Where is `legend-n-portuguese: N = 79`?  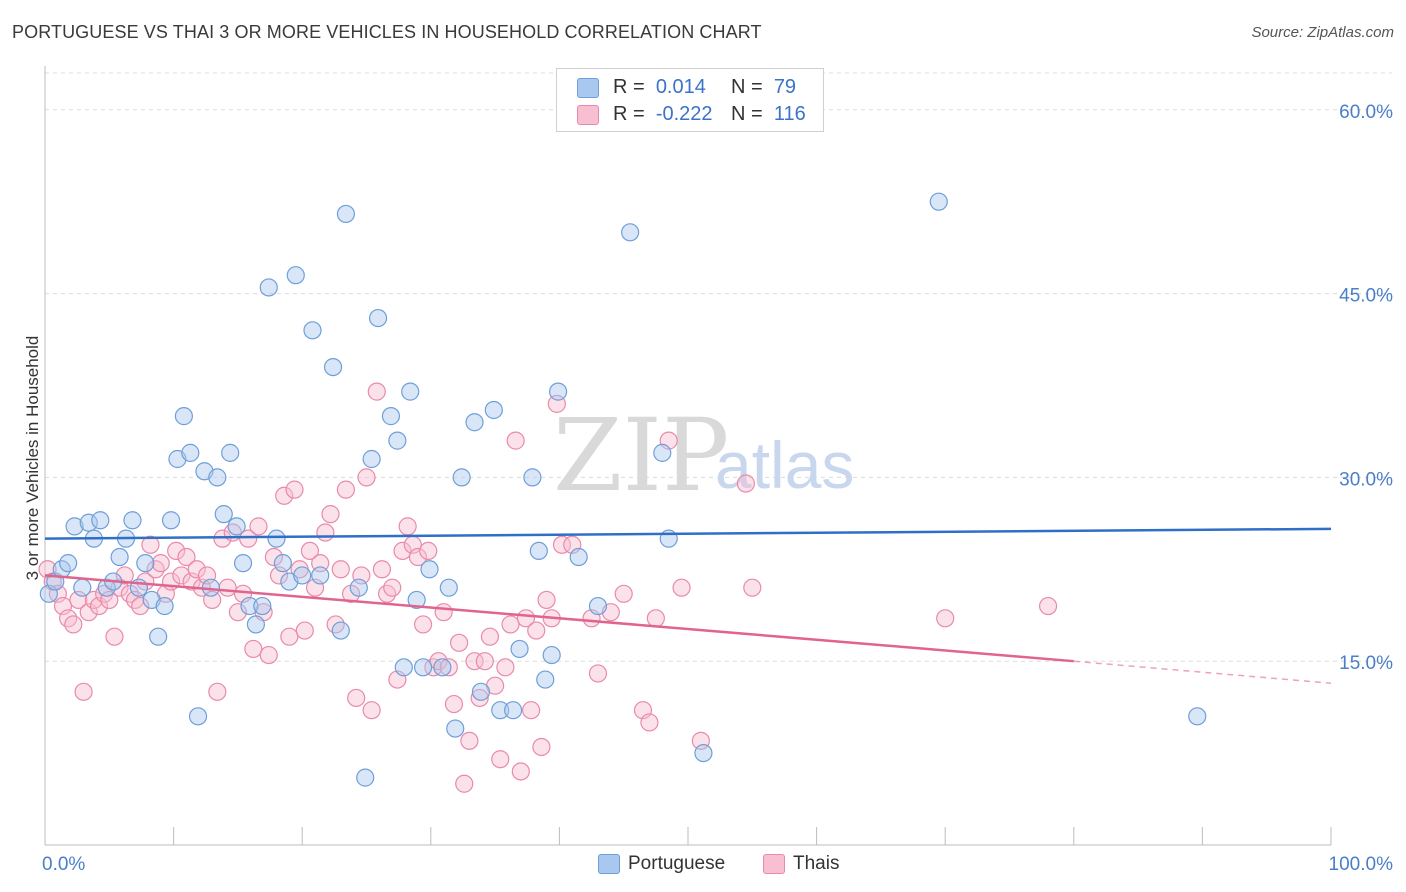
legend-n-portuguese: N = 79 is located at coordinates (764, 87).